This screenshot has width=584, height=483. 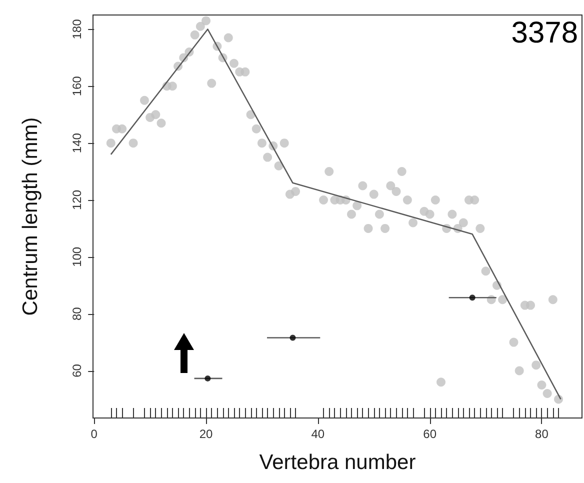 What do you see at coordinates (30, 216) in the screenshot?
I see `y-axis-title: Centrum length (mm)` at bounding box center [30, 216].